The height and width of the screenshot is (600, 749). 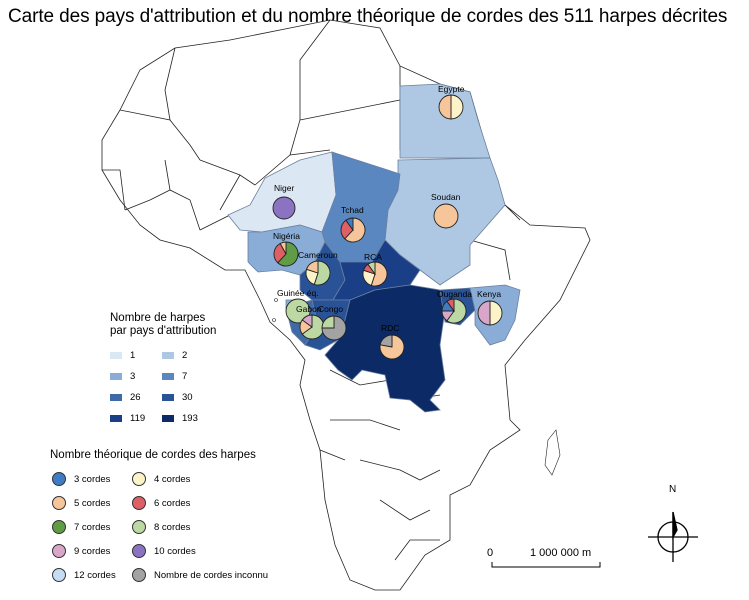 I want to click on label-rdc: RDC, so click(x=390, y=328).